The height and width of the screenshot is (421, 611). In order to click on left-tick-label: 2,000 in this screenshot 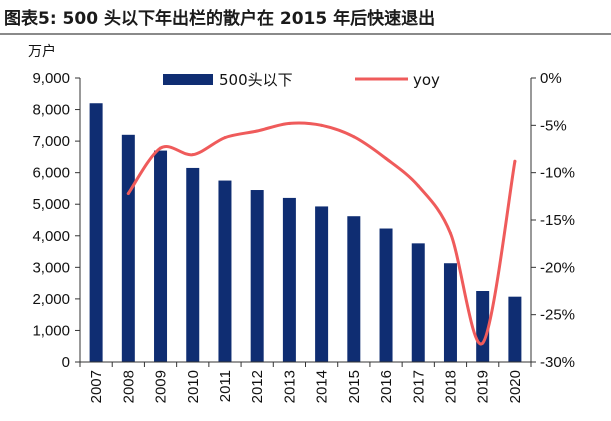, I will do `click(51, 299)`.